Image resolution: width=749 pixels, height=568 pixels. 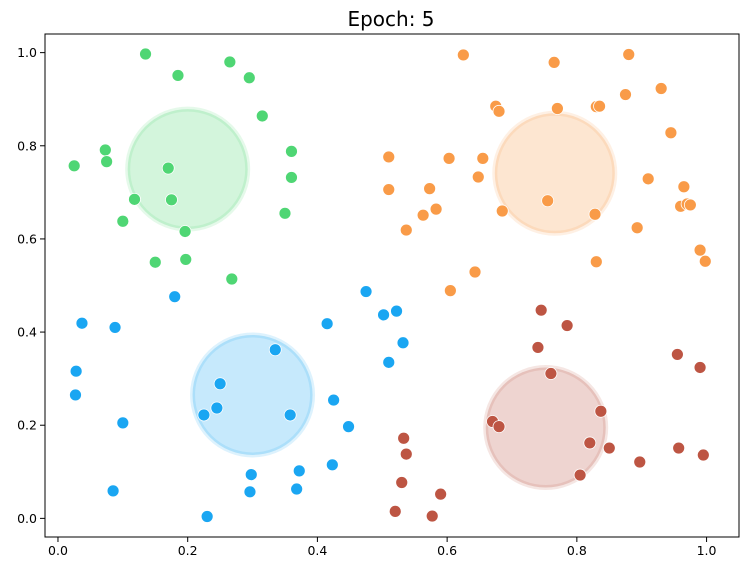 I want to click on x-tick-label-4: 0.8, so click(x=577, y=550).